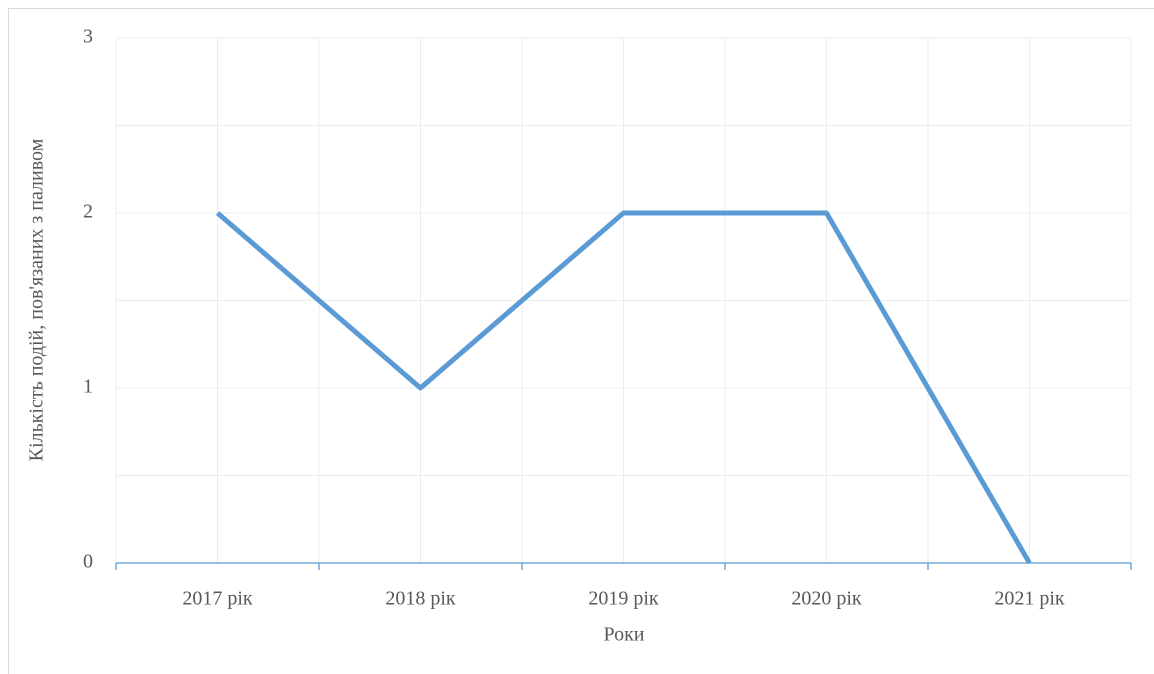 The width and height of the screenshot is (1154, 674). Describe the element at coordinates (88, 562) in the screenshot. I see `y-tick-label: 0` at that location.